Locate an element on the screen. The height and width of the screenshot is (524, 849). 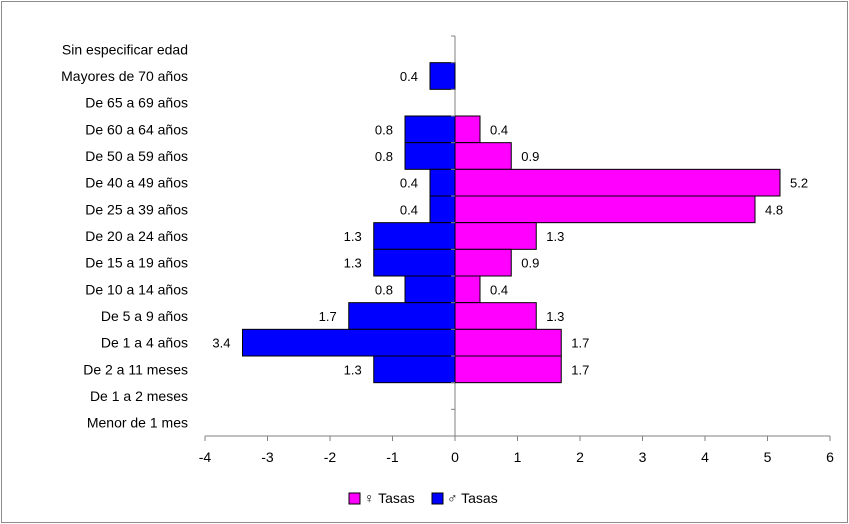
category-label: De 65 a 69 años is located at coordinates (136, 103).